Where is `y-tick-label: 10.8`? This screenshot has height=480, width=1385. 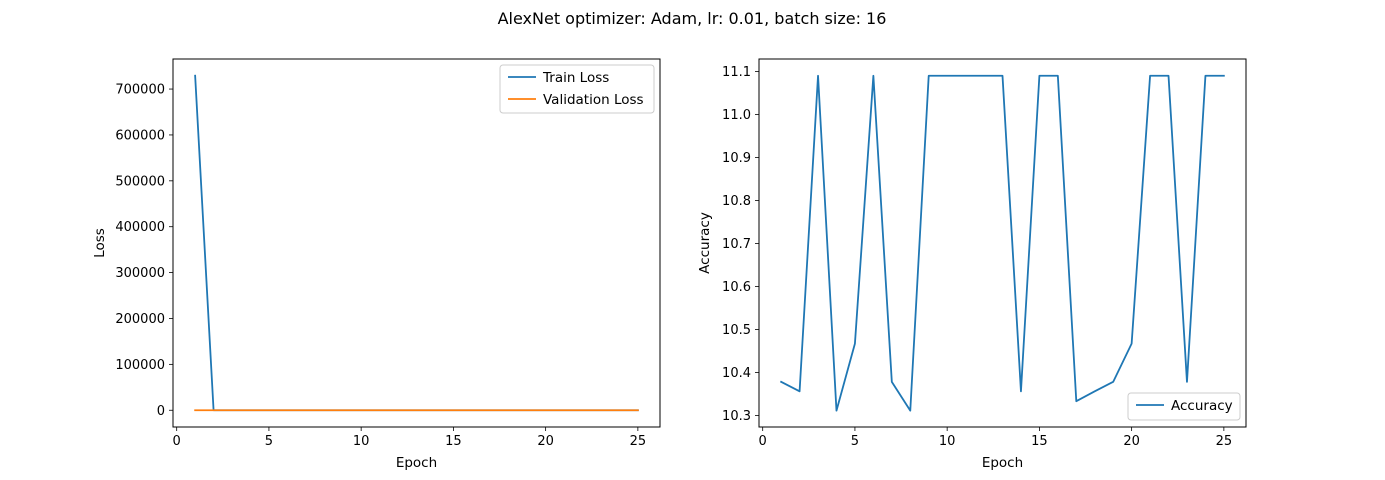
y-tick-label: 10.8 is located at coordinates (736, 201).